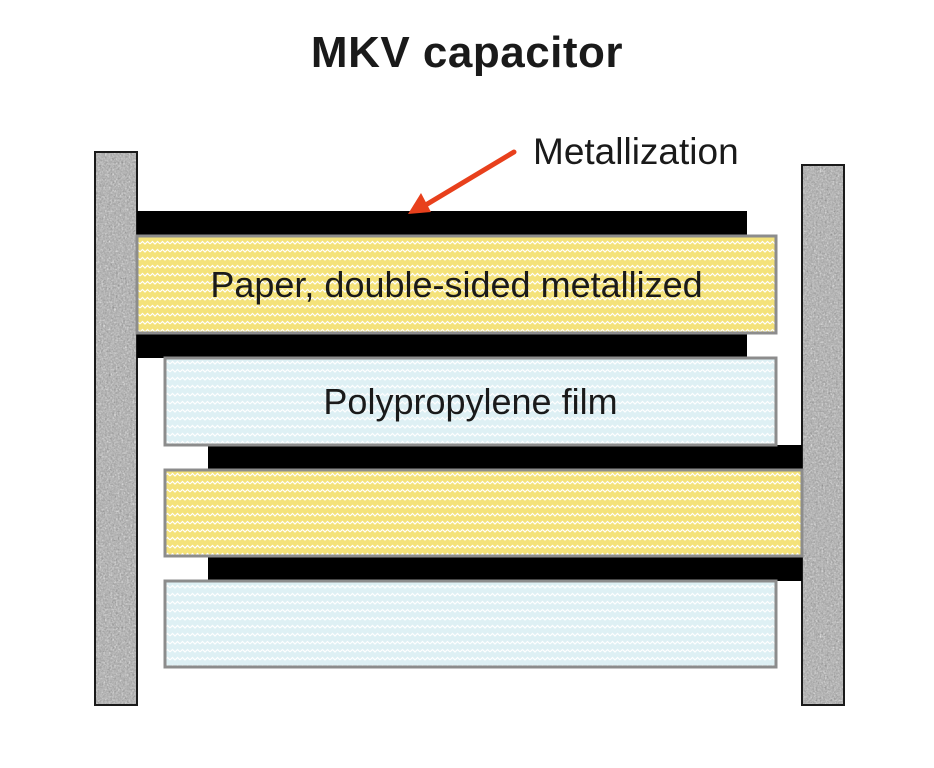 This screenshot has width=934, height=768. Describe the element at coordinates (636, 151) in the screenshot. I see `metallization-label: Metallization` at that location.